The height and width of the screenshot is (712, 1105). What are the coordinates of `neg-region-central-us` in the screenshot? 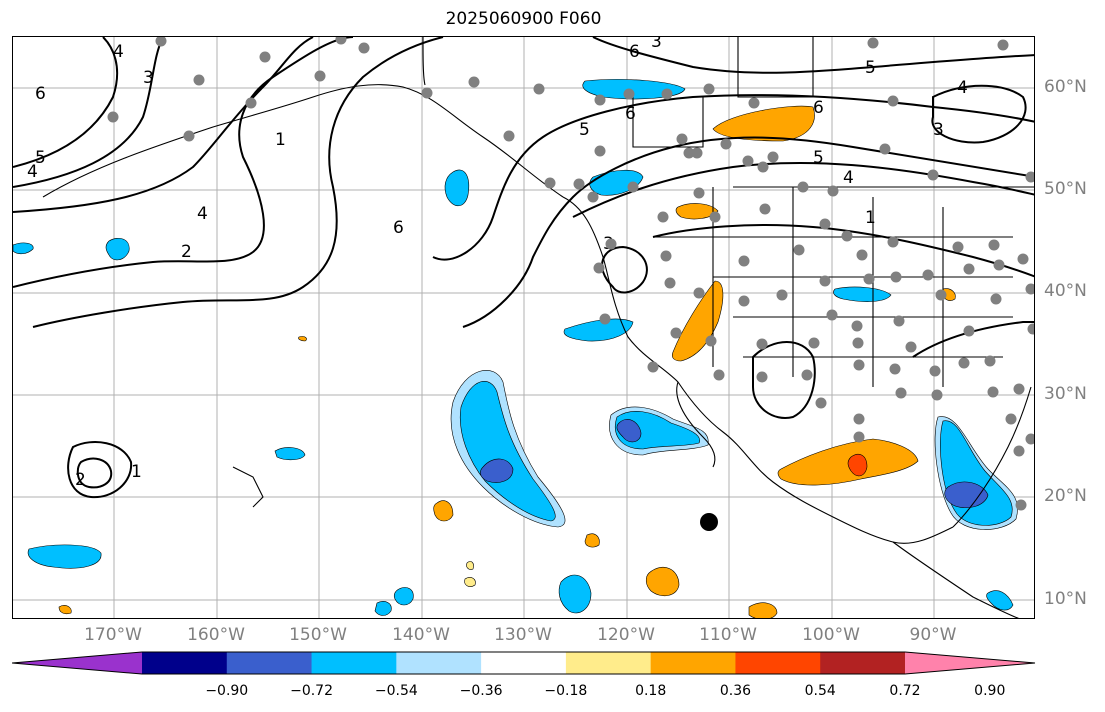 It's located at (862, 294).